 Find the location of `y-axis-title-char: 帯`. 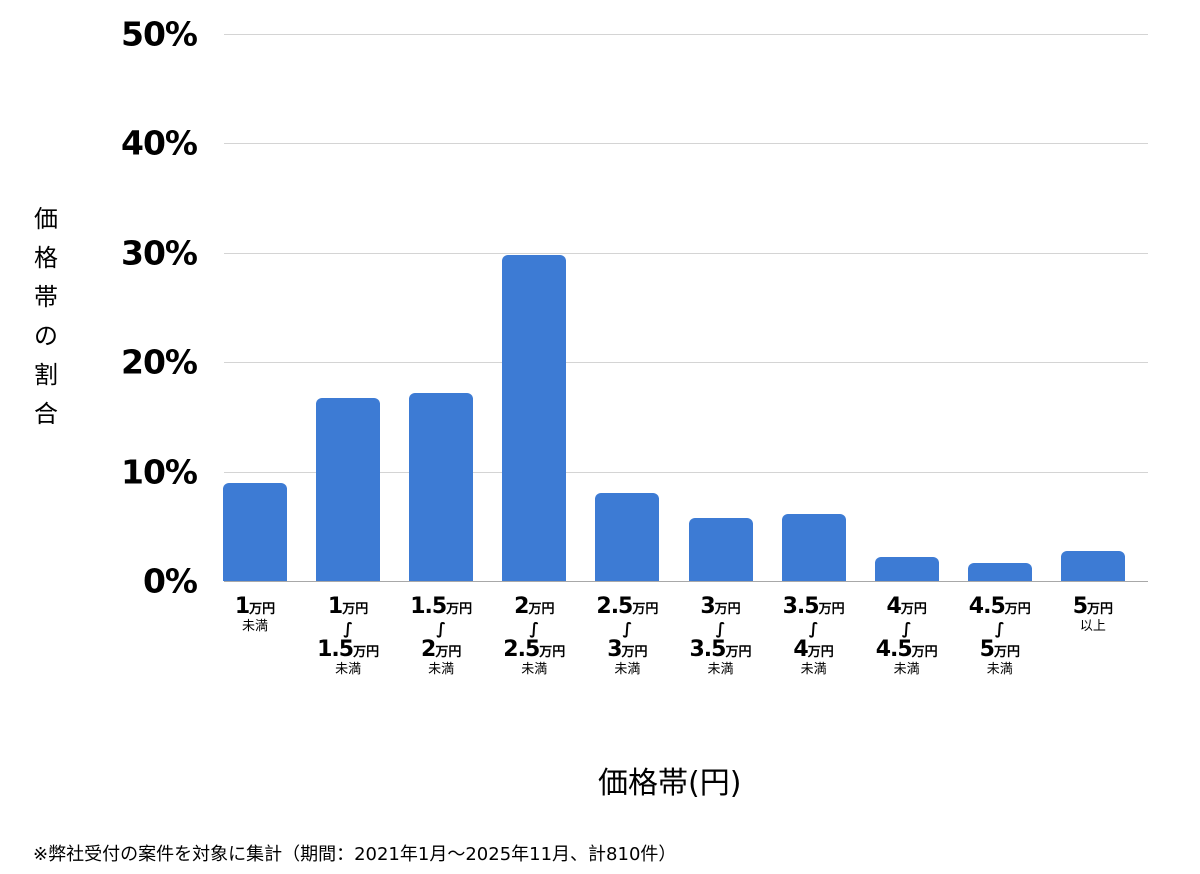

y-axis-title-char: 帯 is located at coordinates (46, 297).